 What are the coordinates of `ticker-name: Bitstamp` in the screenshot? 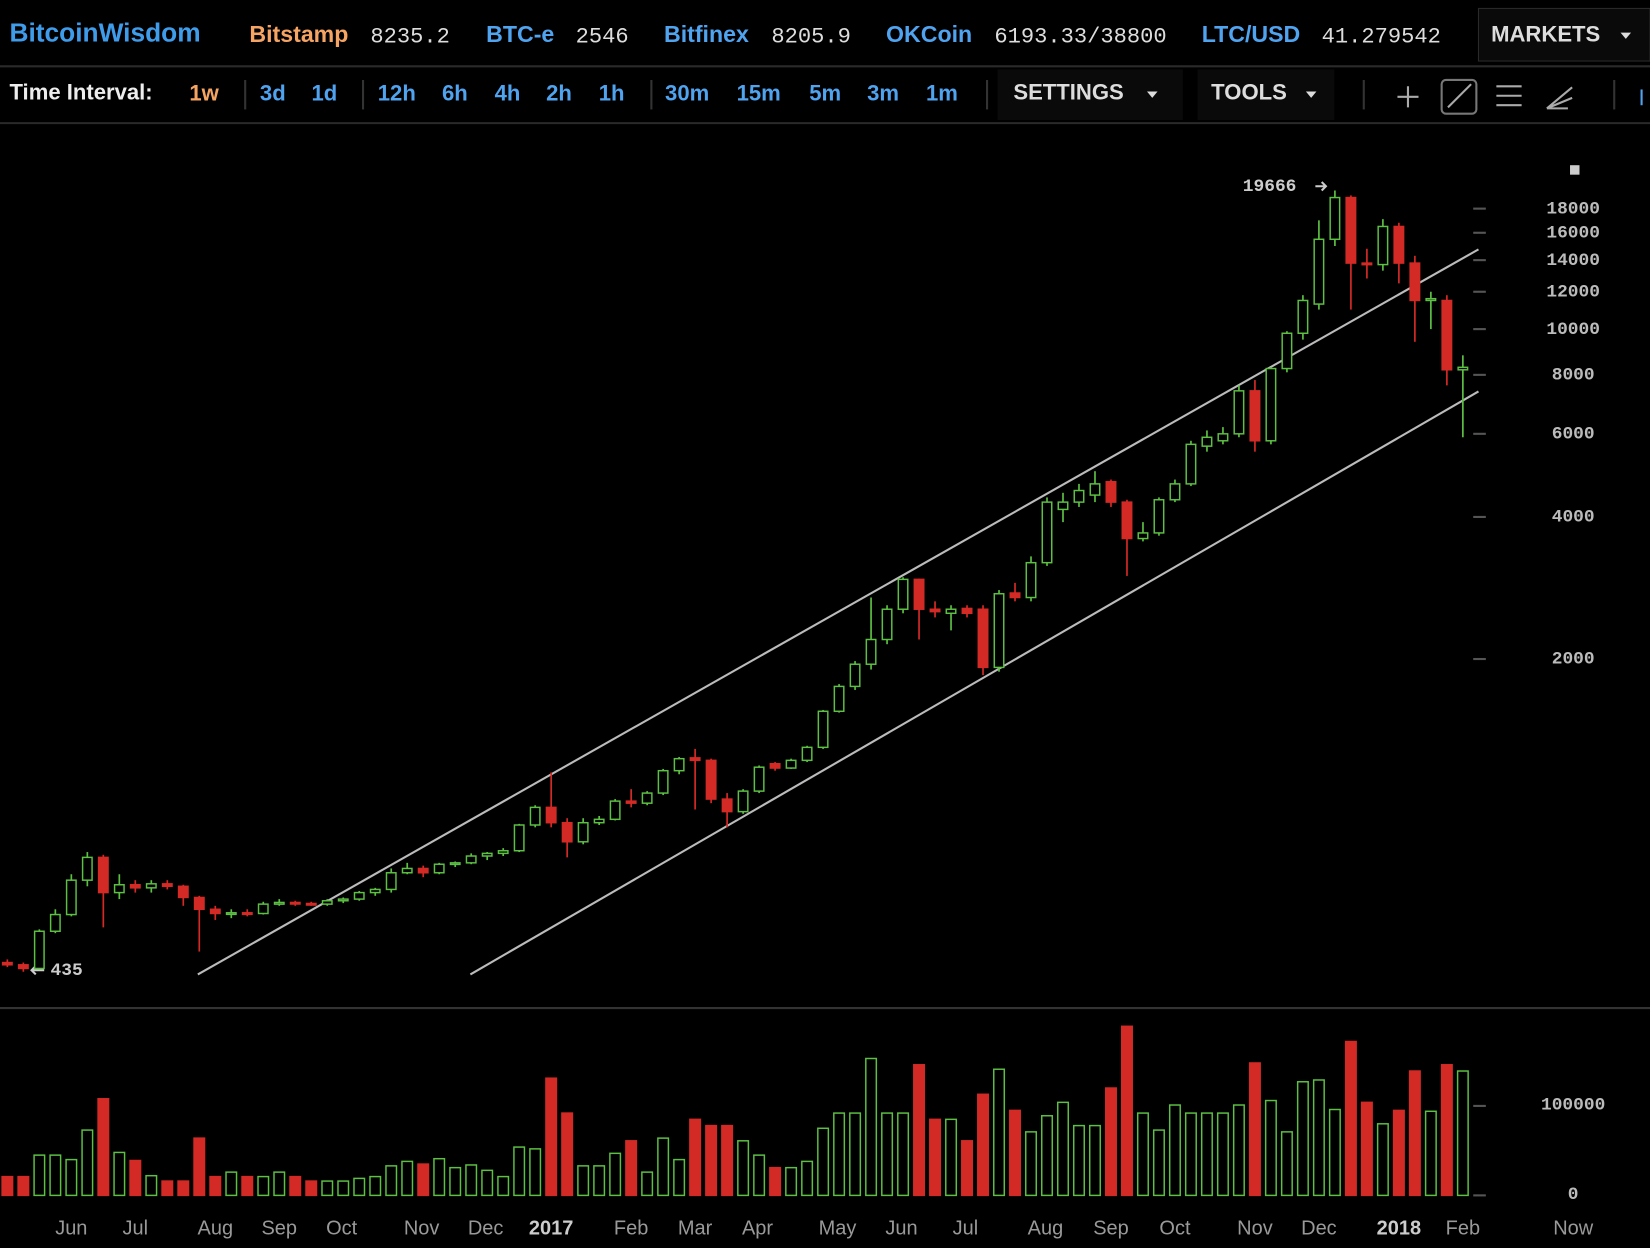 It's located at (298, 34).